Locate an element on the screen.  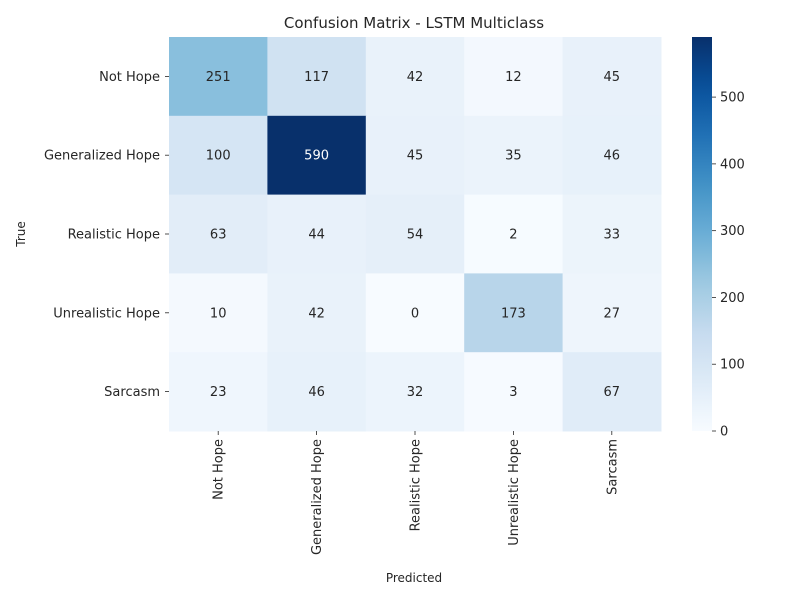
cell-value-label: 63 is located at coordinates (218, 235).